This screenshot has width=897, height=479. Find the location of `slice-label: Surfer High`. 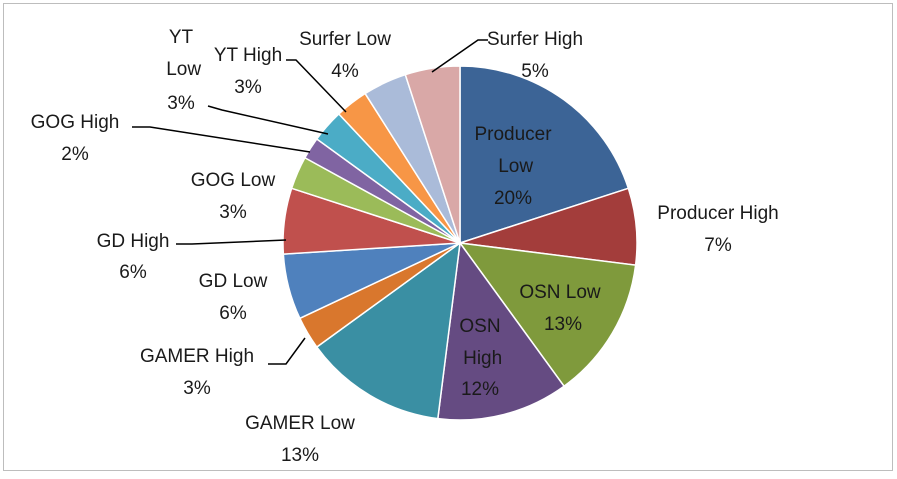

slice-label: Surfer High is located at coordinates (535, 39).